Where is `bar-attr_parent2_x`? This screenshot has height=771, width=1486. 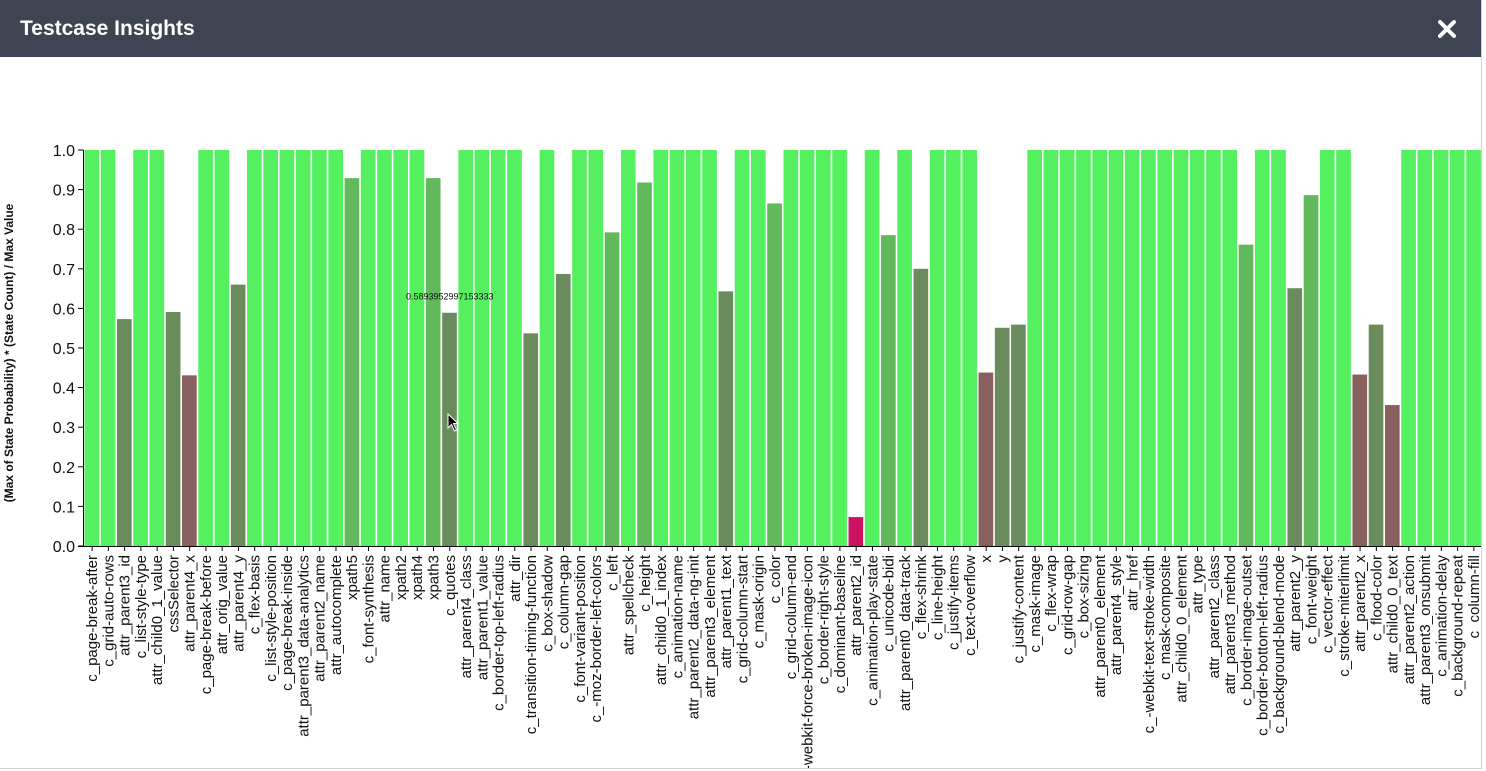
bar-attr_parent2_x is located at coordinates (1360, 460).